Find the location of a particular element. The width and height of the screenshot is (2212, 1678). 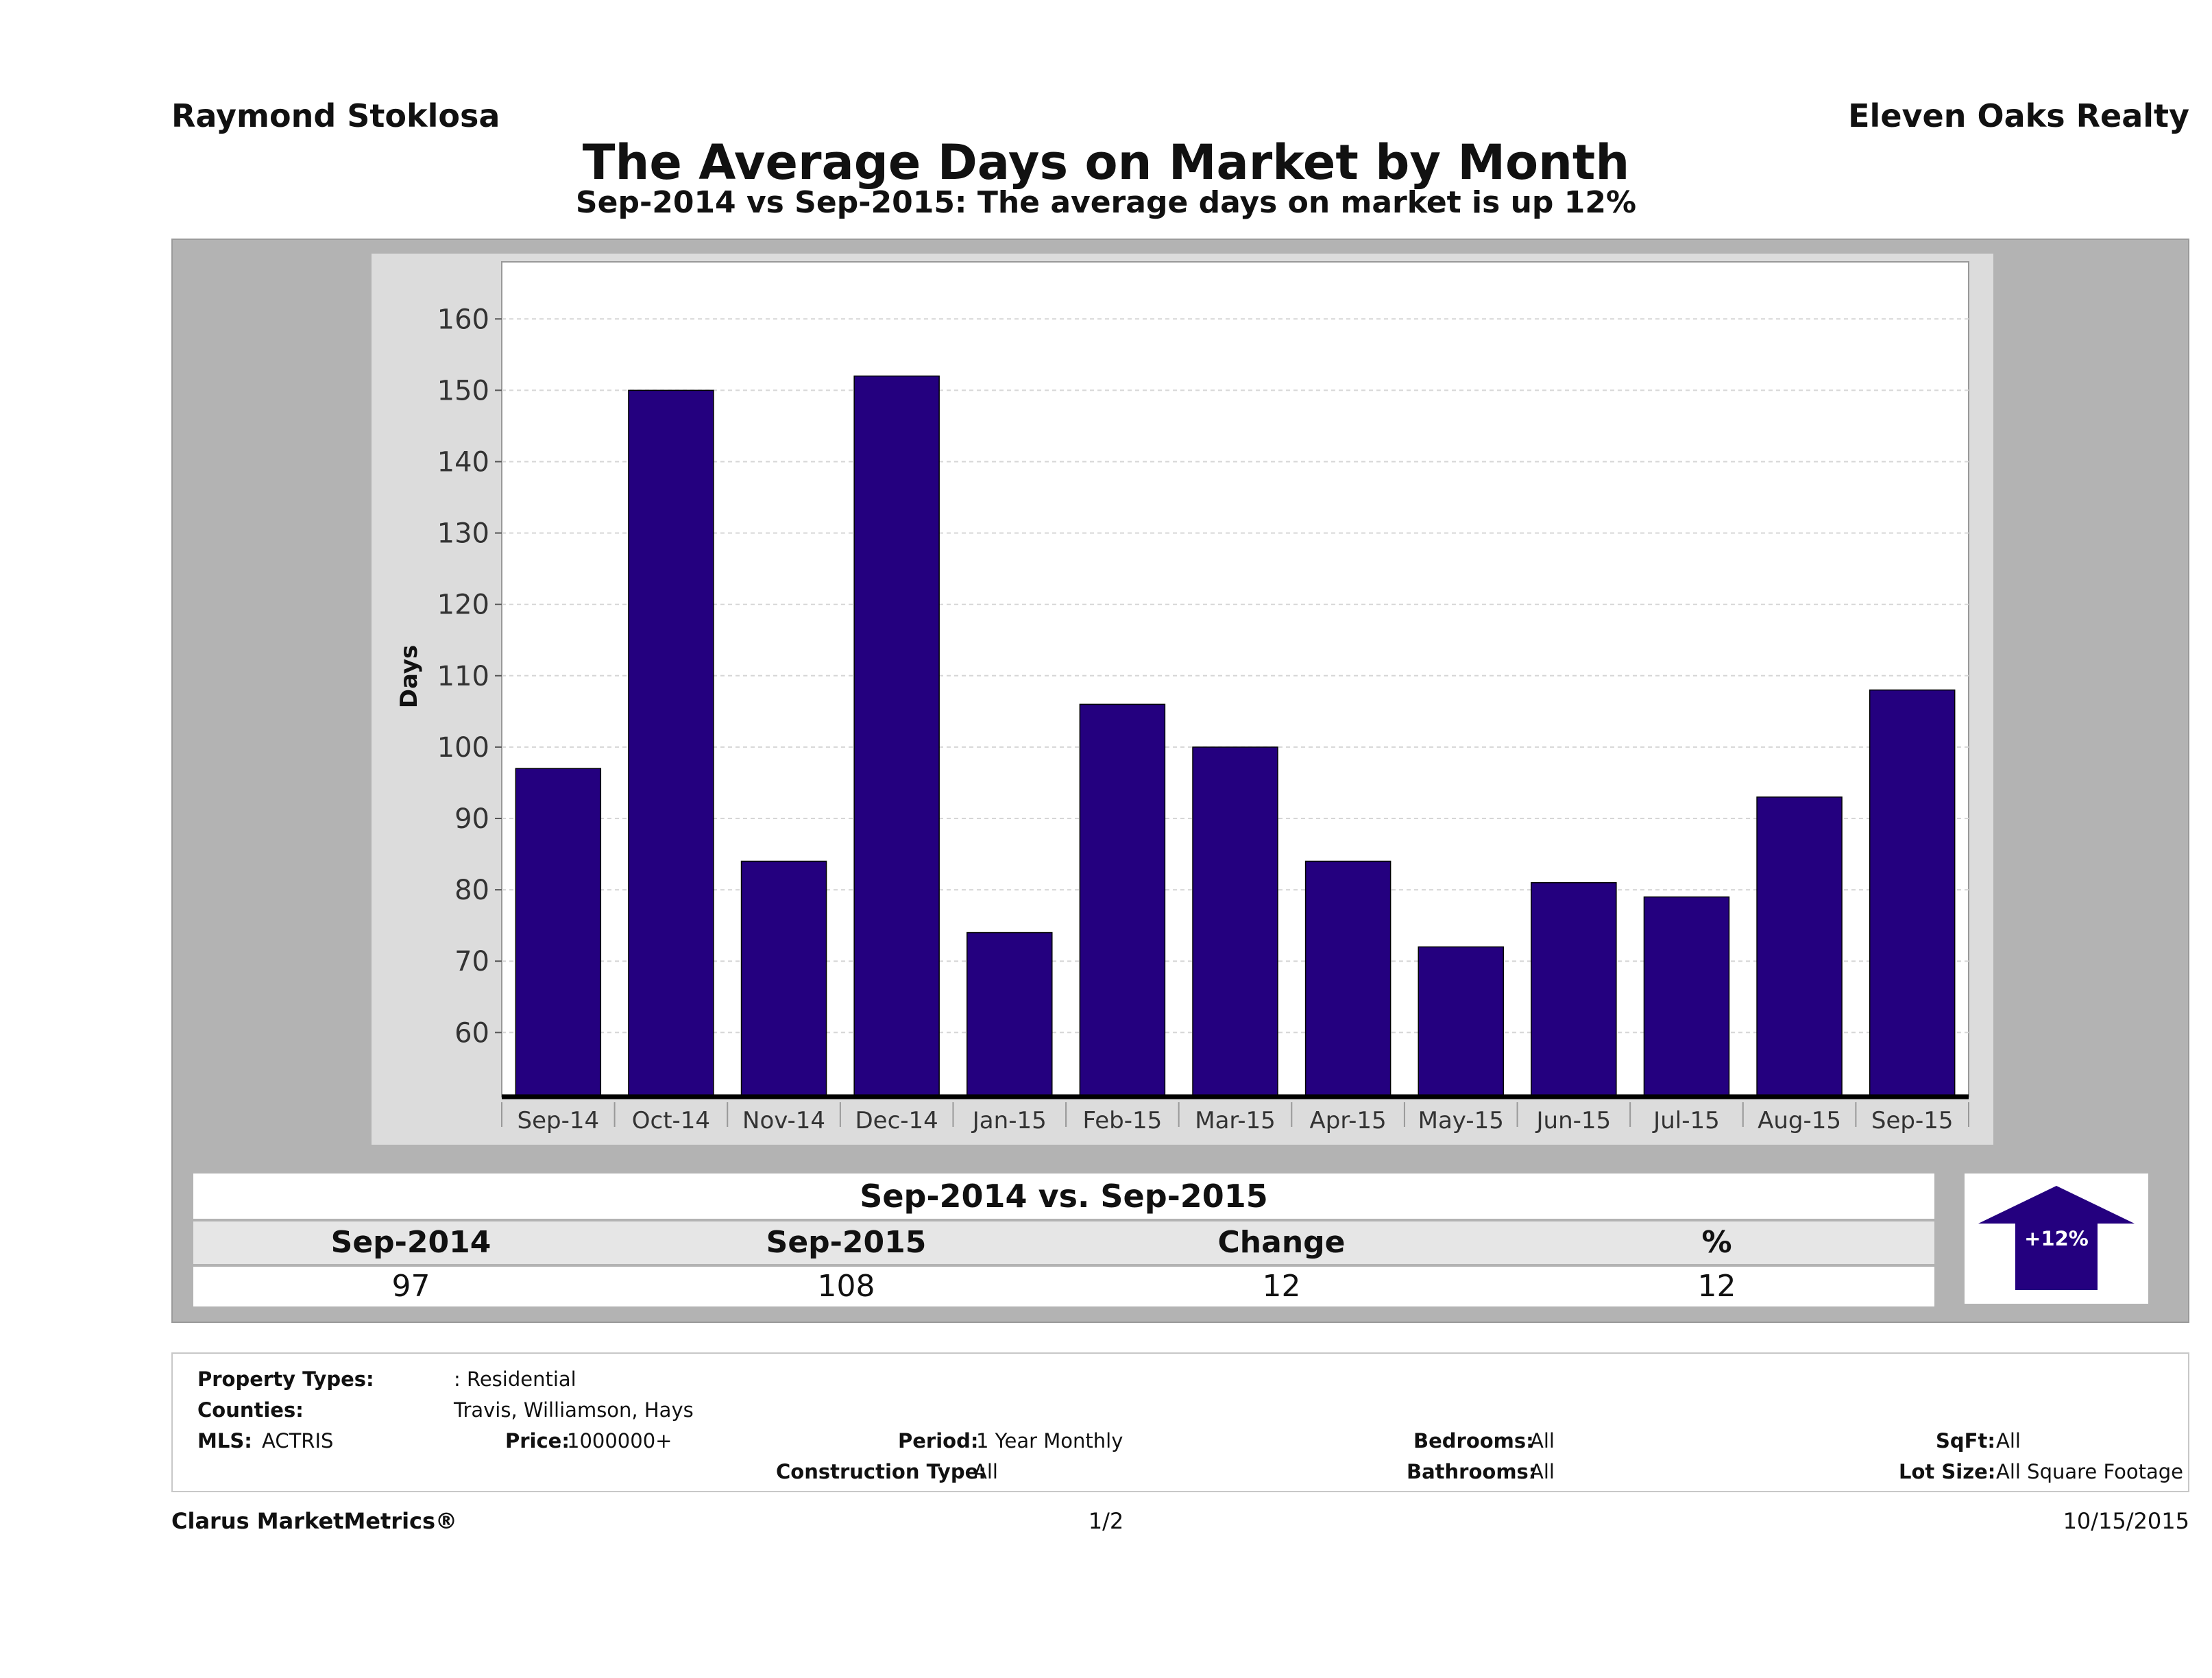

construction-type-label: Construction Type: is located at coordinates (881, 1471).